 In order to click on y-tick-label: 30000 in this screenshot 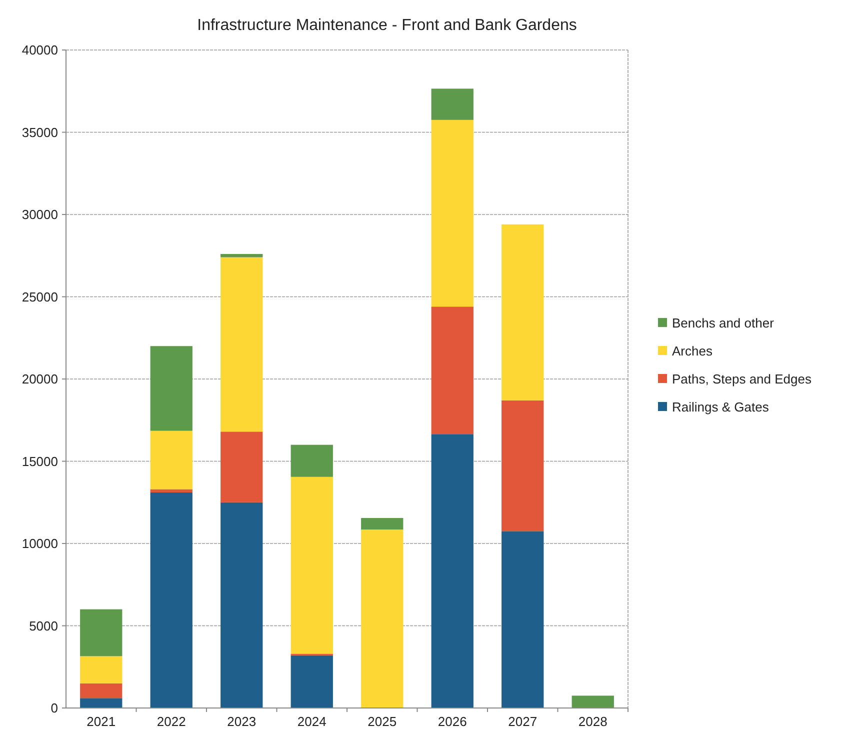, I will do `click(40, 214)`.